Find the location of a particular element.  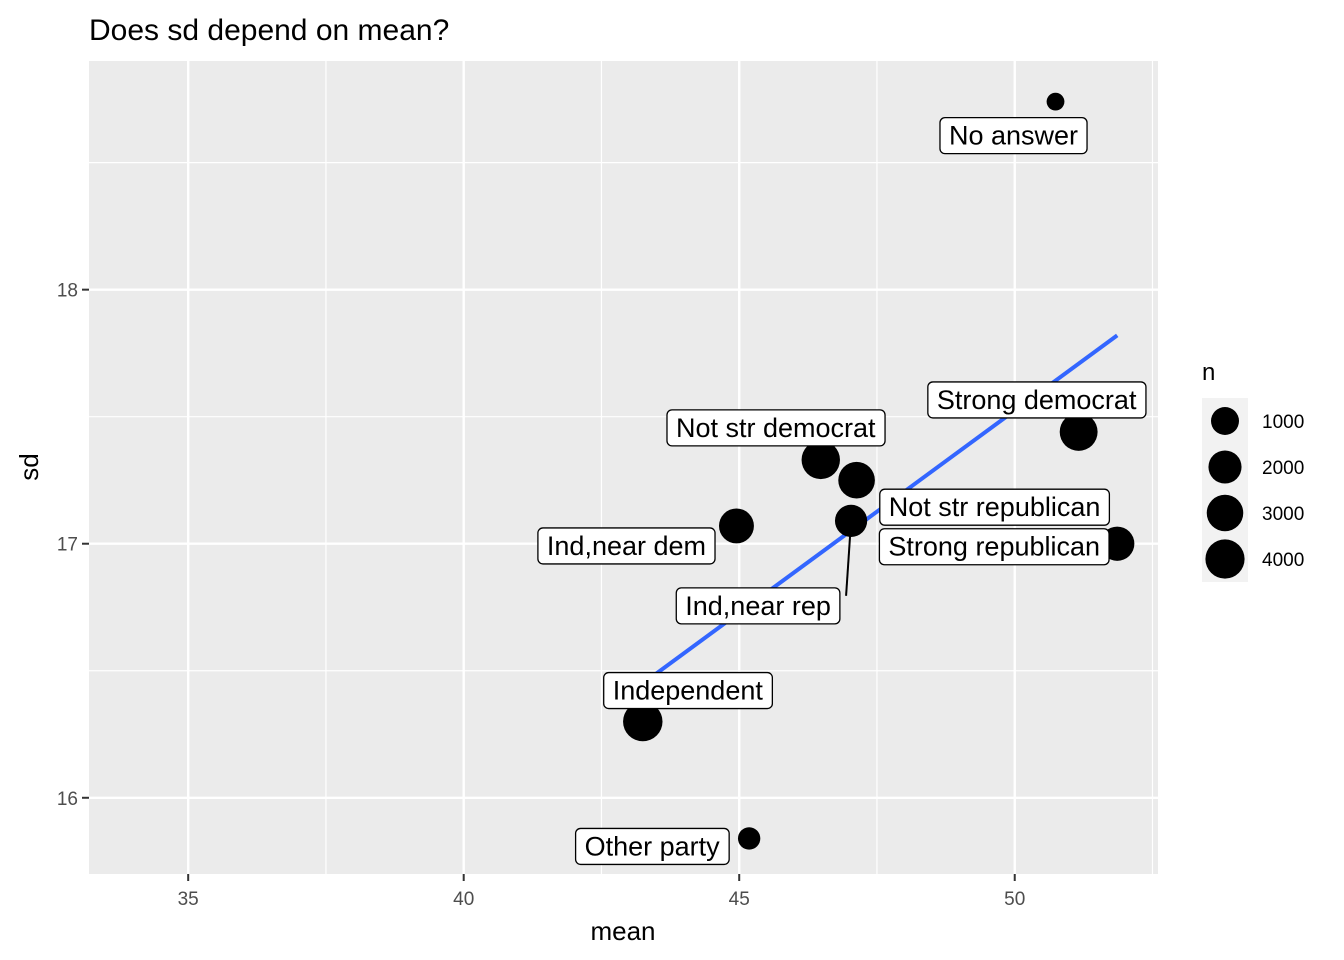

point-label-box: Ind,near dem is located at coordinates (626, 546).